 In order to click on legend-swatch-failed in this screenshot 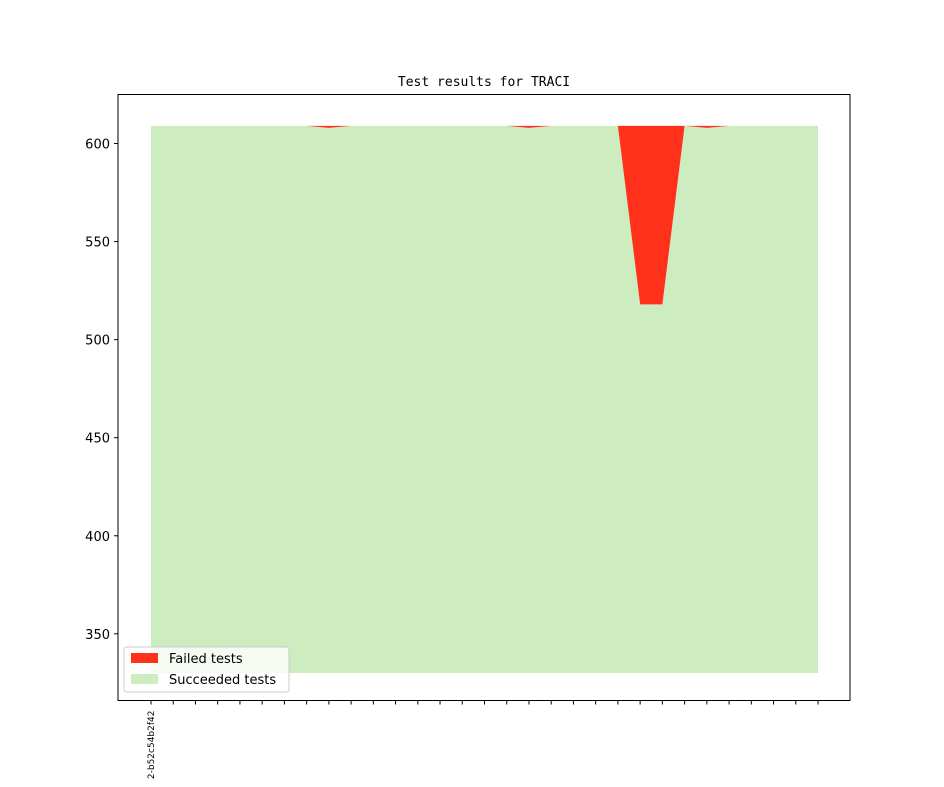, I will do `click(144, 658)`.